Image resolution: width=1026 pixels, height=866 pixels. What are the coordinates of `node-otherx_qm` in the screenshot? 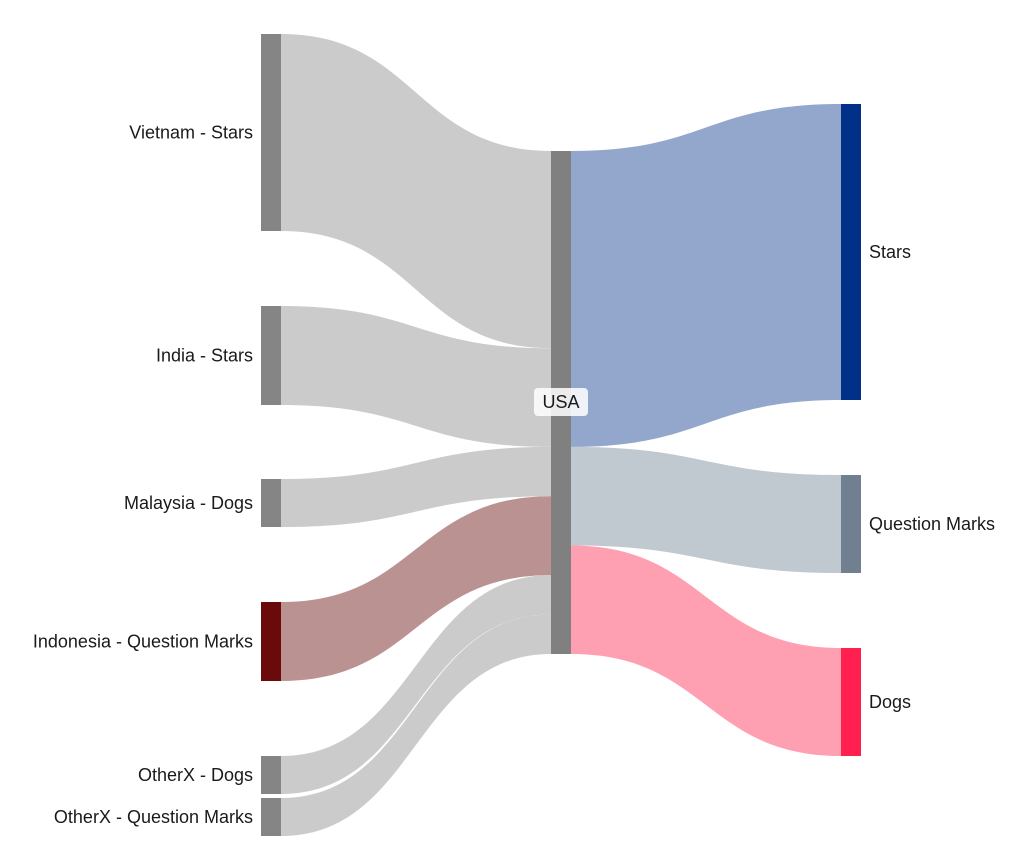 It's located at (271, 817).